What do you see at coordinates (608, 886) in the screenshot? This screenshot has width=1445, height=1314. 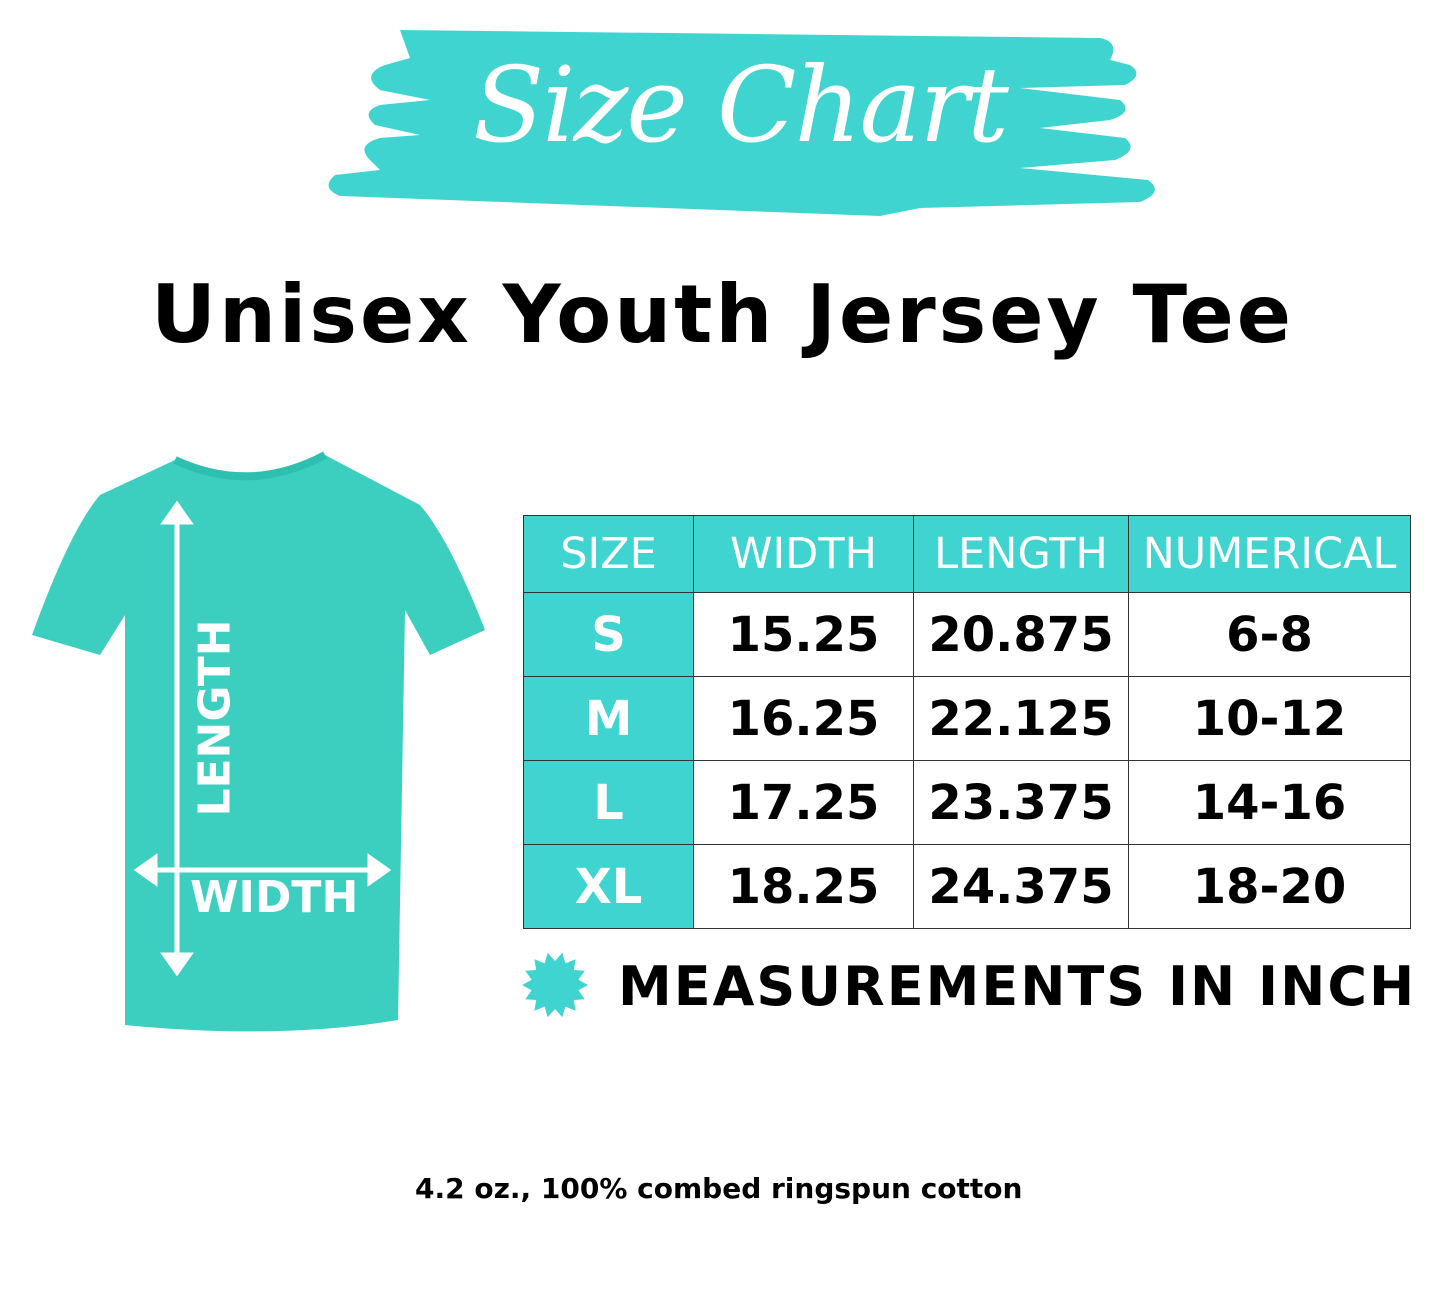 I see `cell-size: XL` at bounding box center [608, 886].